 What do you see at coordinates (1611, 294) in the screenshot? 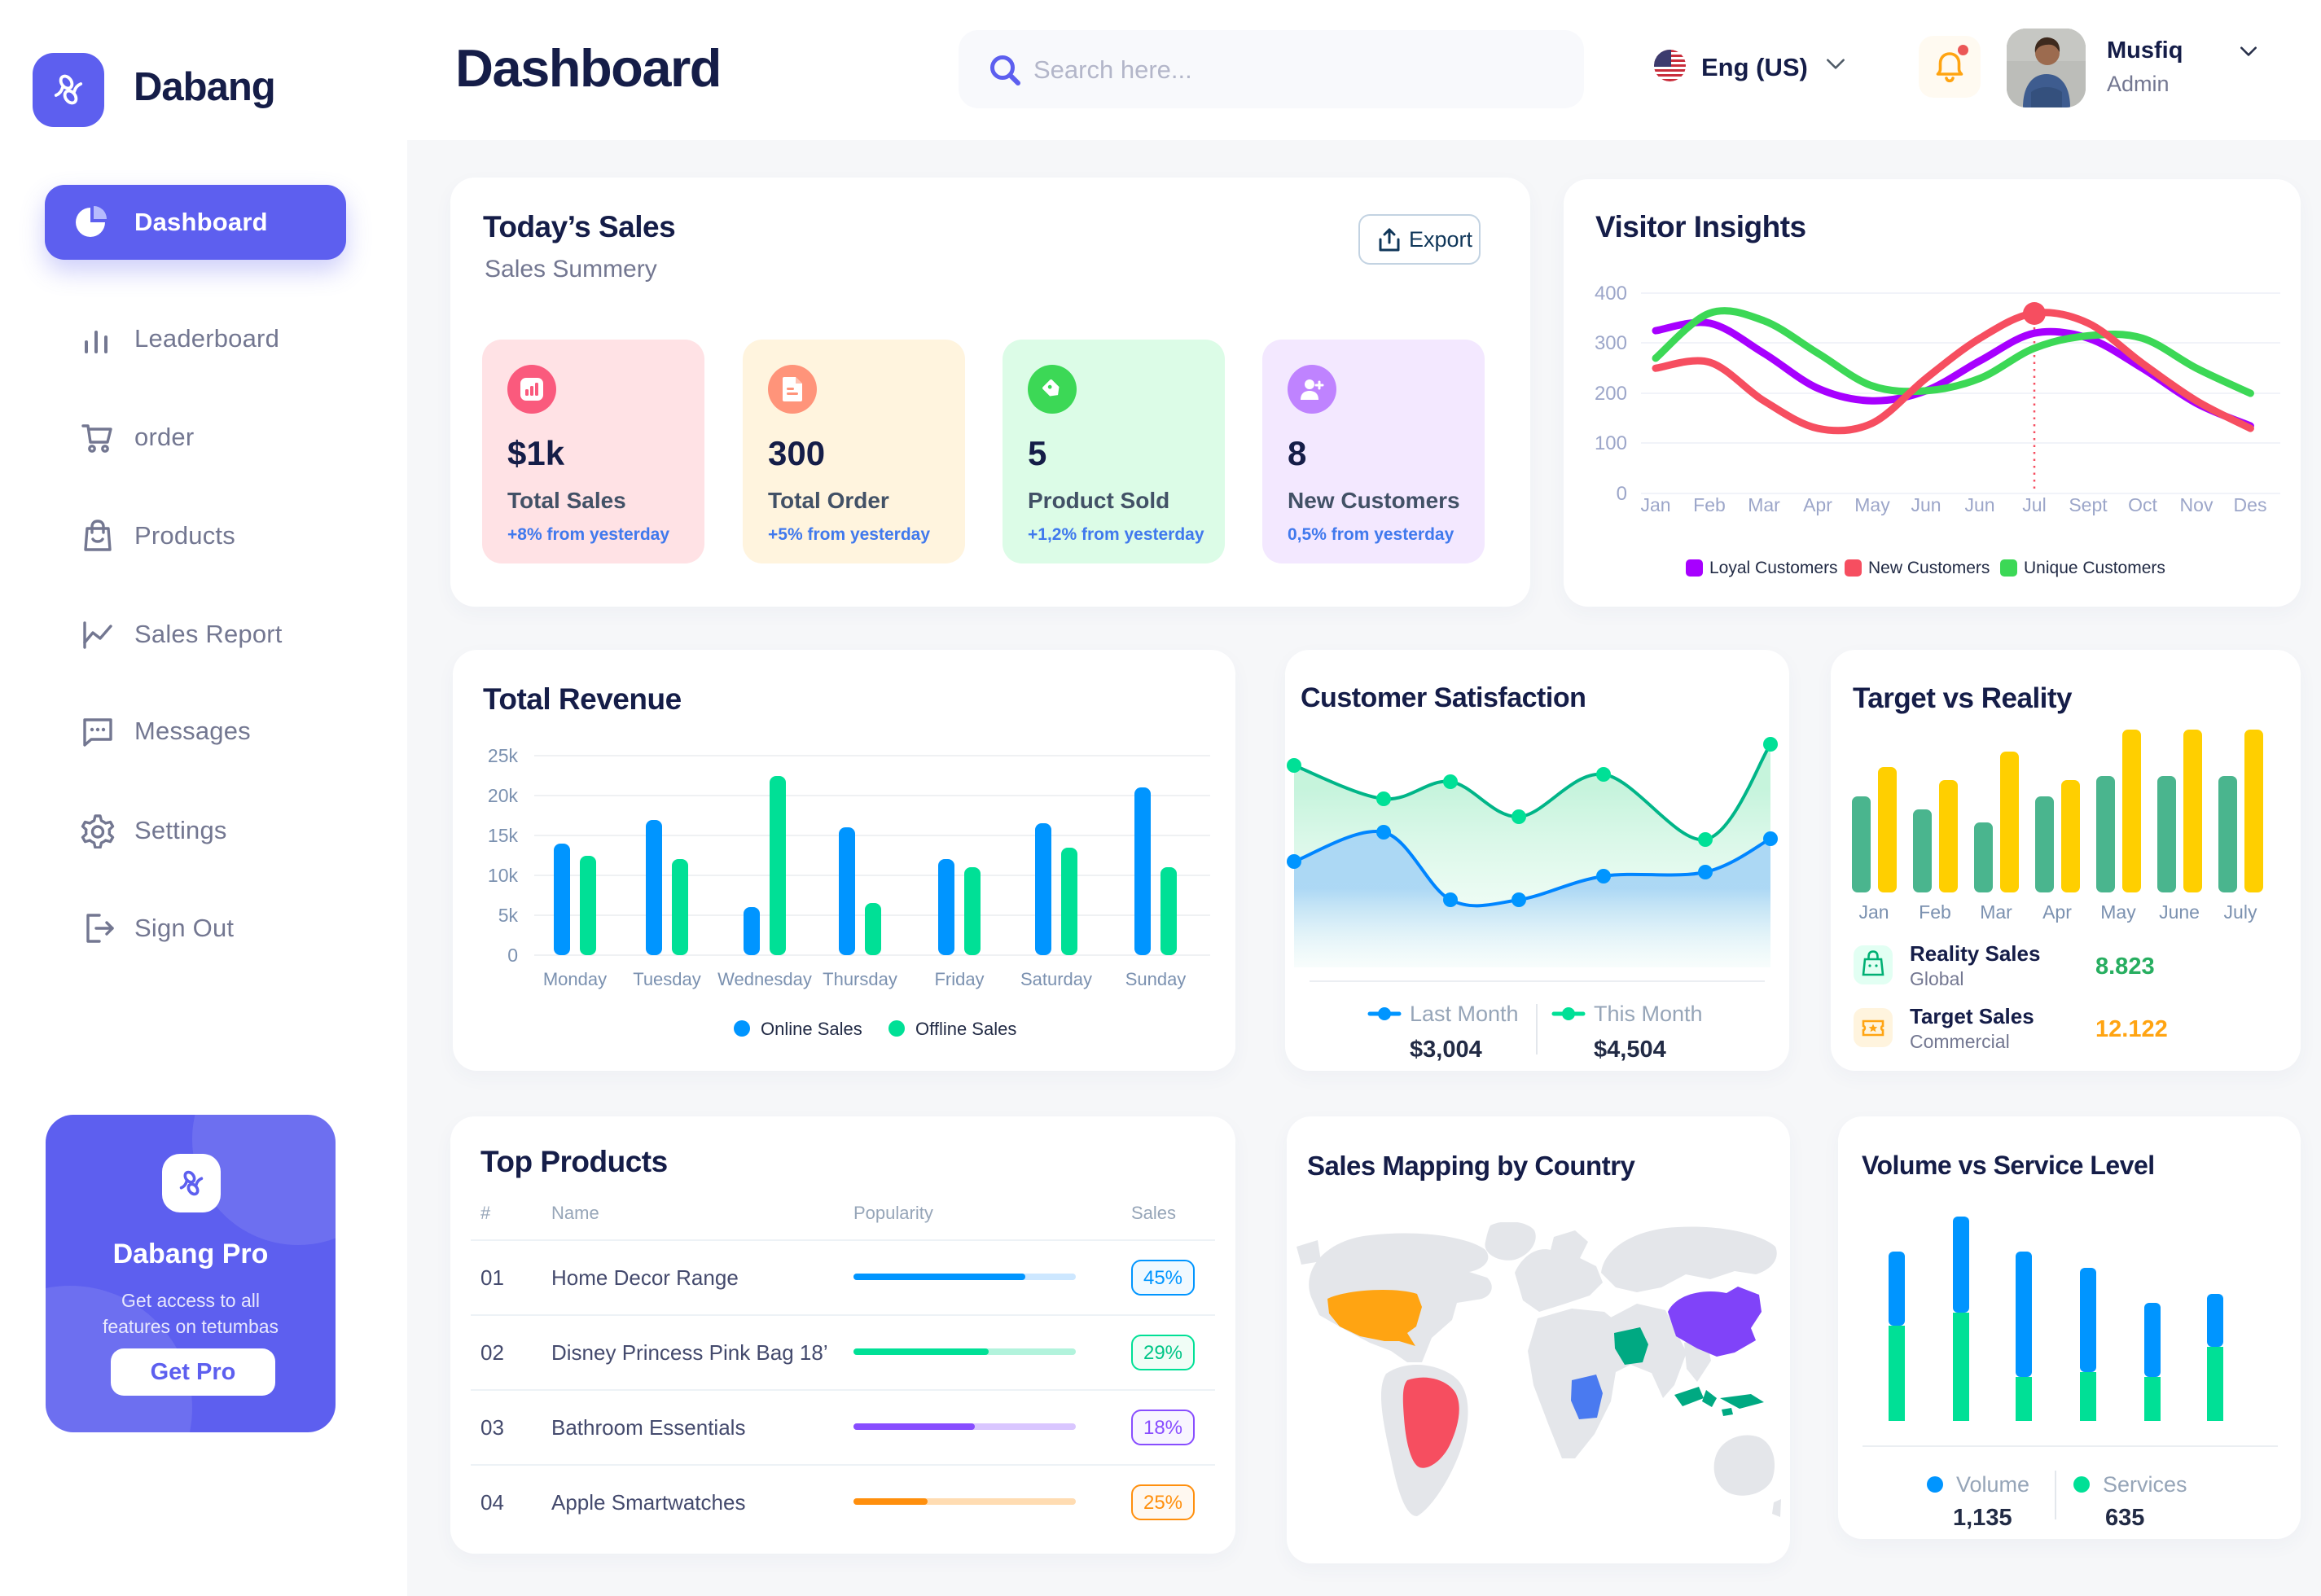
I see `svg-text: 400` at bounding box center [1611, 294].